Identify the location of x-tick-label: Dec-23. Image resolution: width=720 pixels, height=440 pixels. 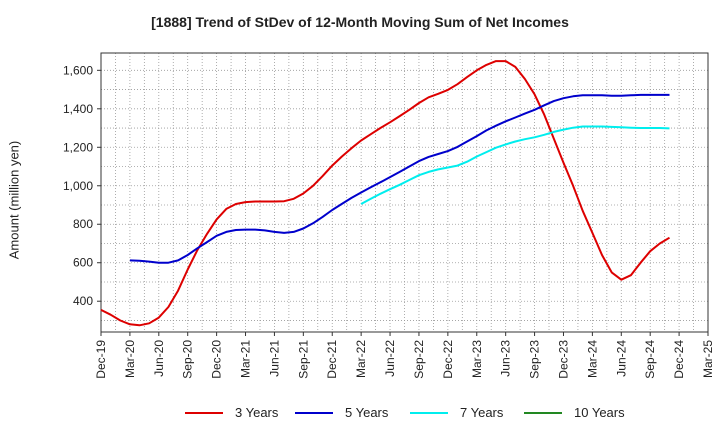
(563, 359).